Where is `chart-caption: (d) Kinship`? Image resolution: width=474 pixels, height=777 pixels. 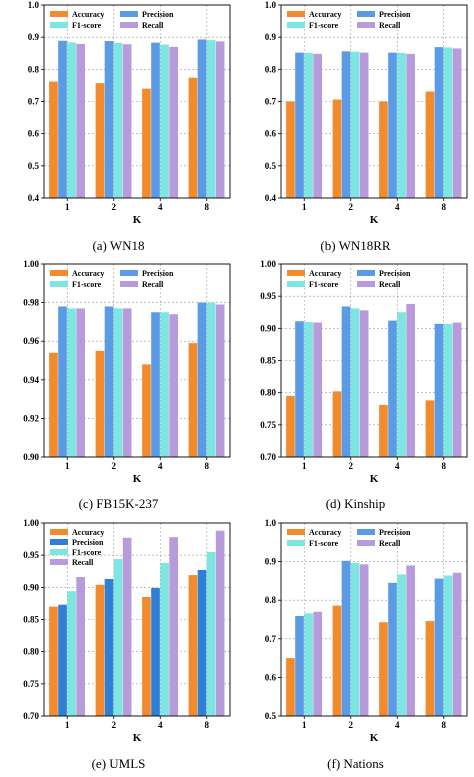 chart-caption: (d) Kinship is located at coordinates (355, 503).